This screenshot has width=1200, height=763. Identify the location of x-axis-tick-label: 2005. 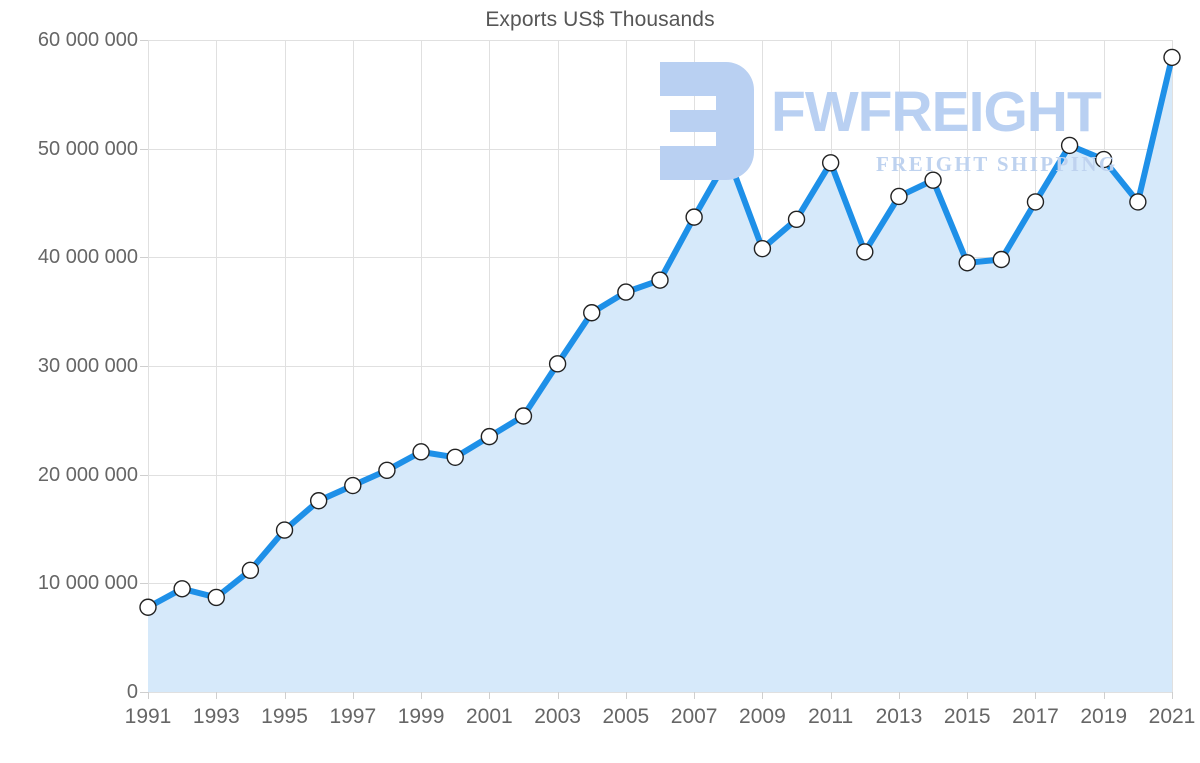
(626, 716).